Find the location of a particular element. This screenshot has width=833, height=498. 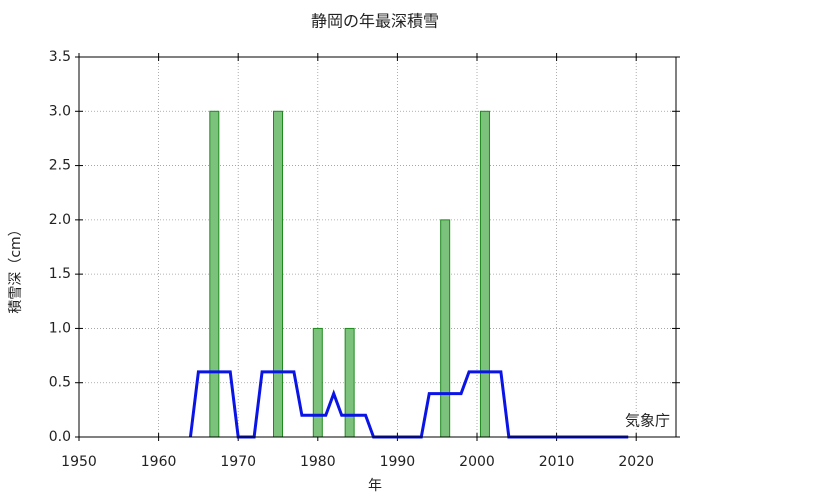

y-tick-label: 2.5 is located at coordinates (60, 166).